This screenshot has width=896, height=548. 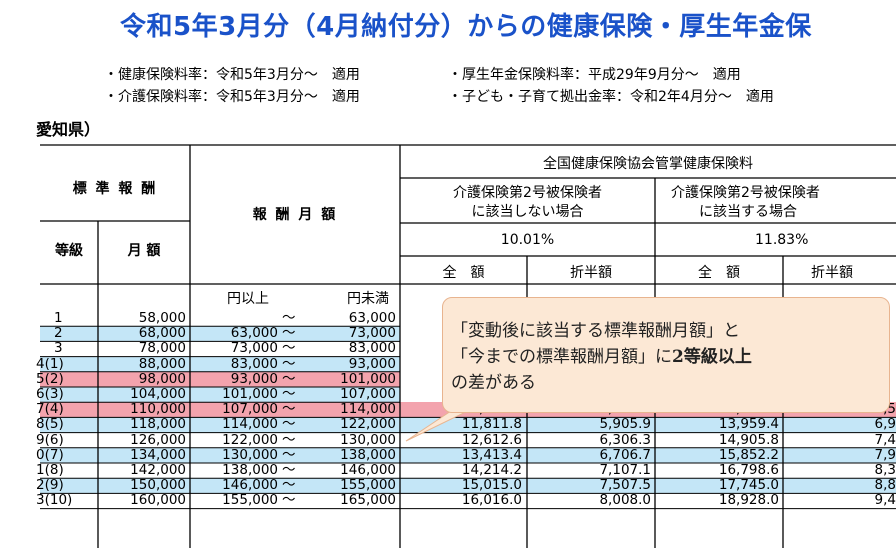 What do you see at coordinates (493, 383) in the screenshot?
I see `callout-line-3: の差がある` at bounding box center [493, 383].